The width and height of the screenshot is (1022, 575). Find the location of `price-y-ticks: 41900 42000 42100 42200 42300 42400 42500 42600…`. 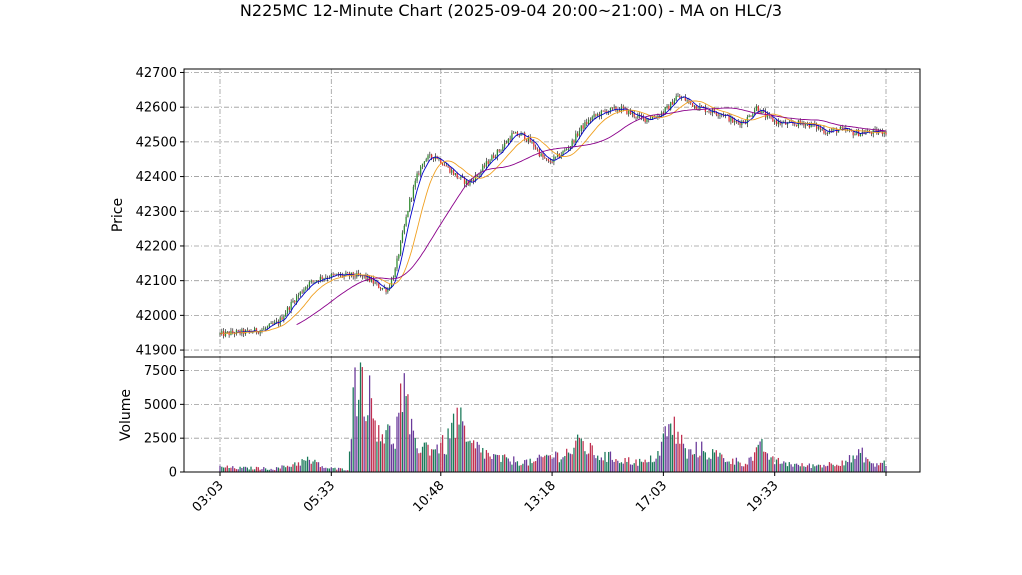

price-y-ticks: 41900 42000 42100 42200 42300 42400 42500 42600… is located at coordinates (160, 212).